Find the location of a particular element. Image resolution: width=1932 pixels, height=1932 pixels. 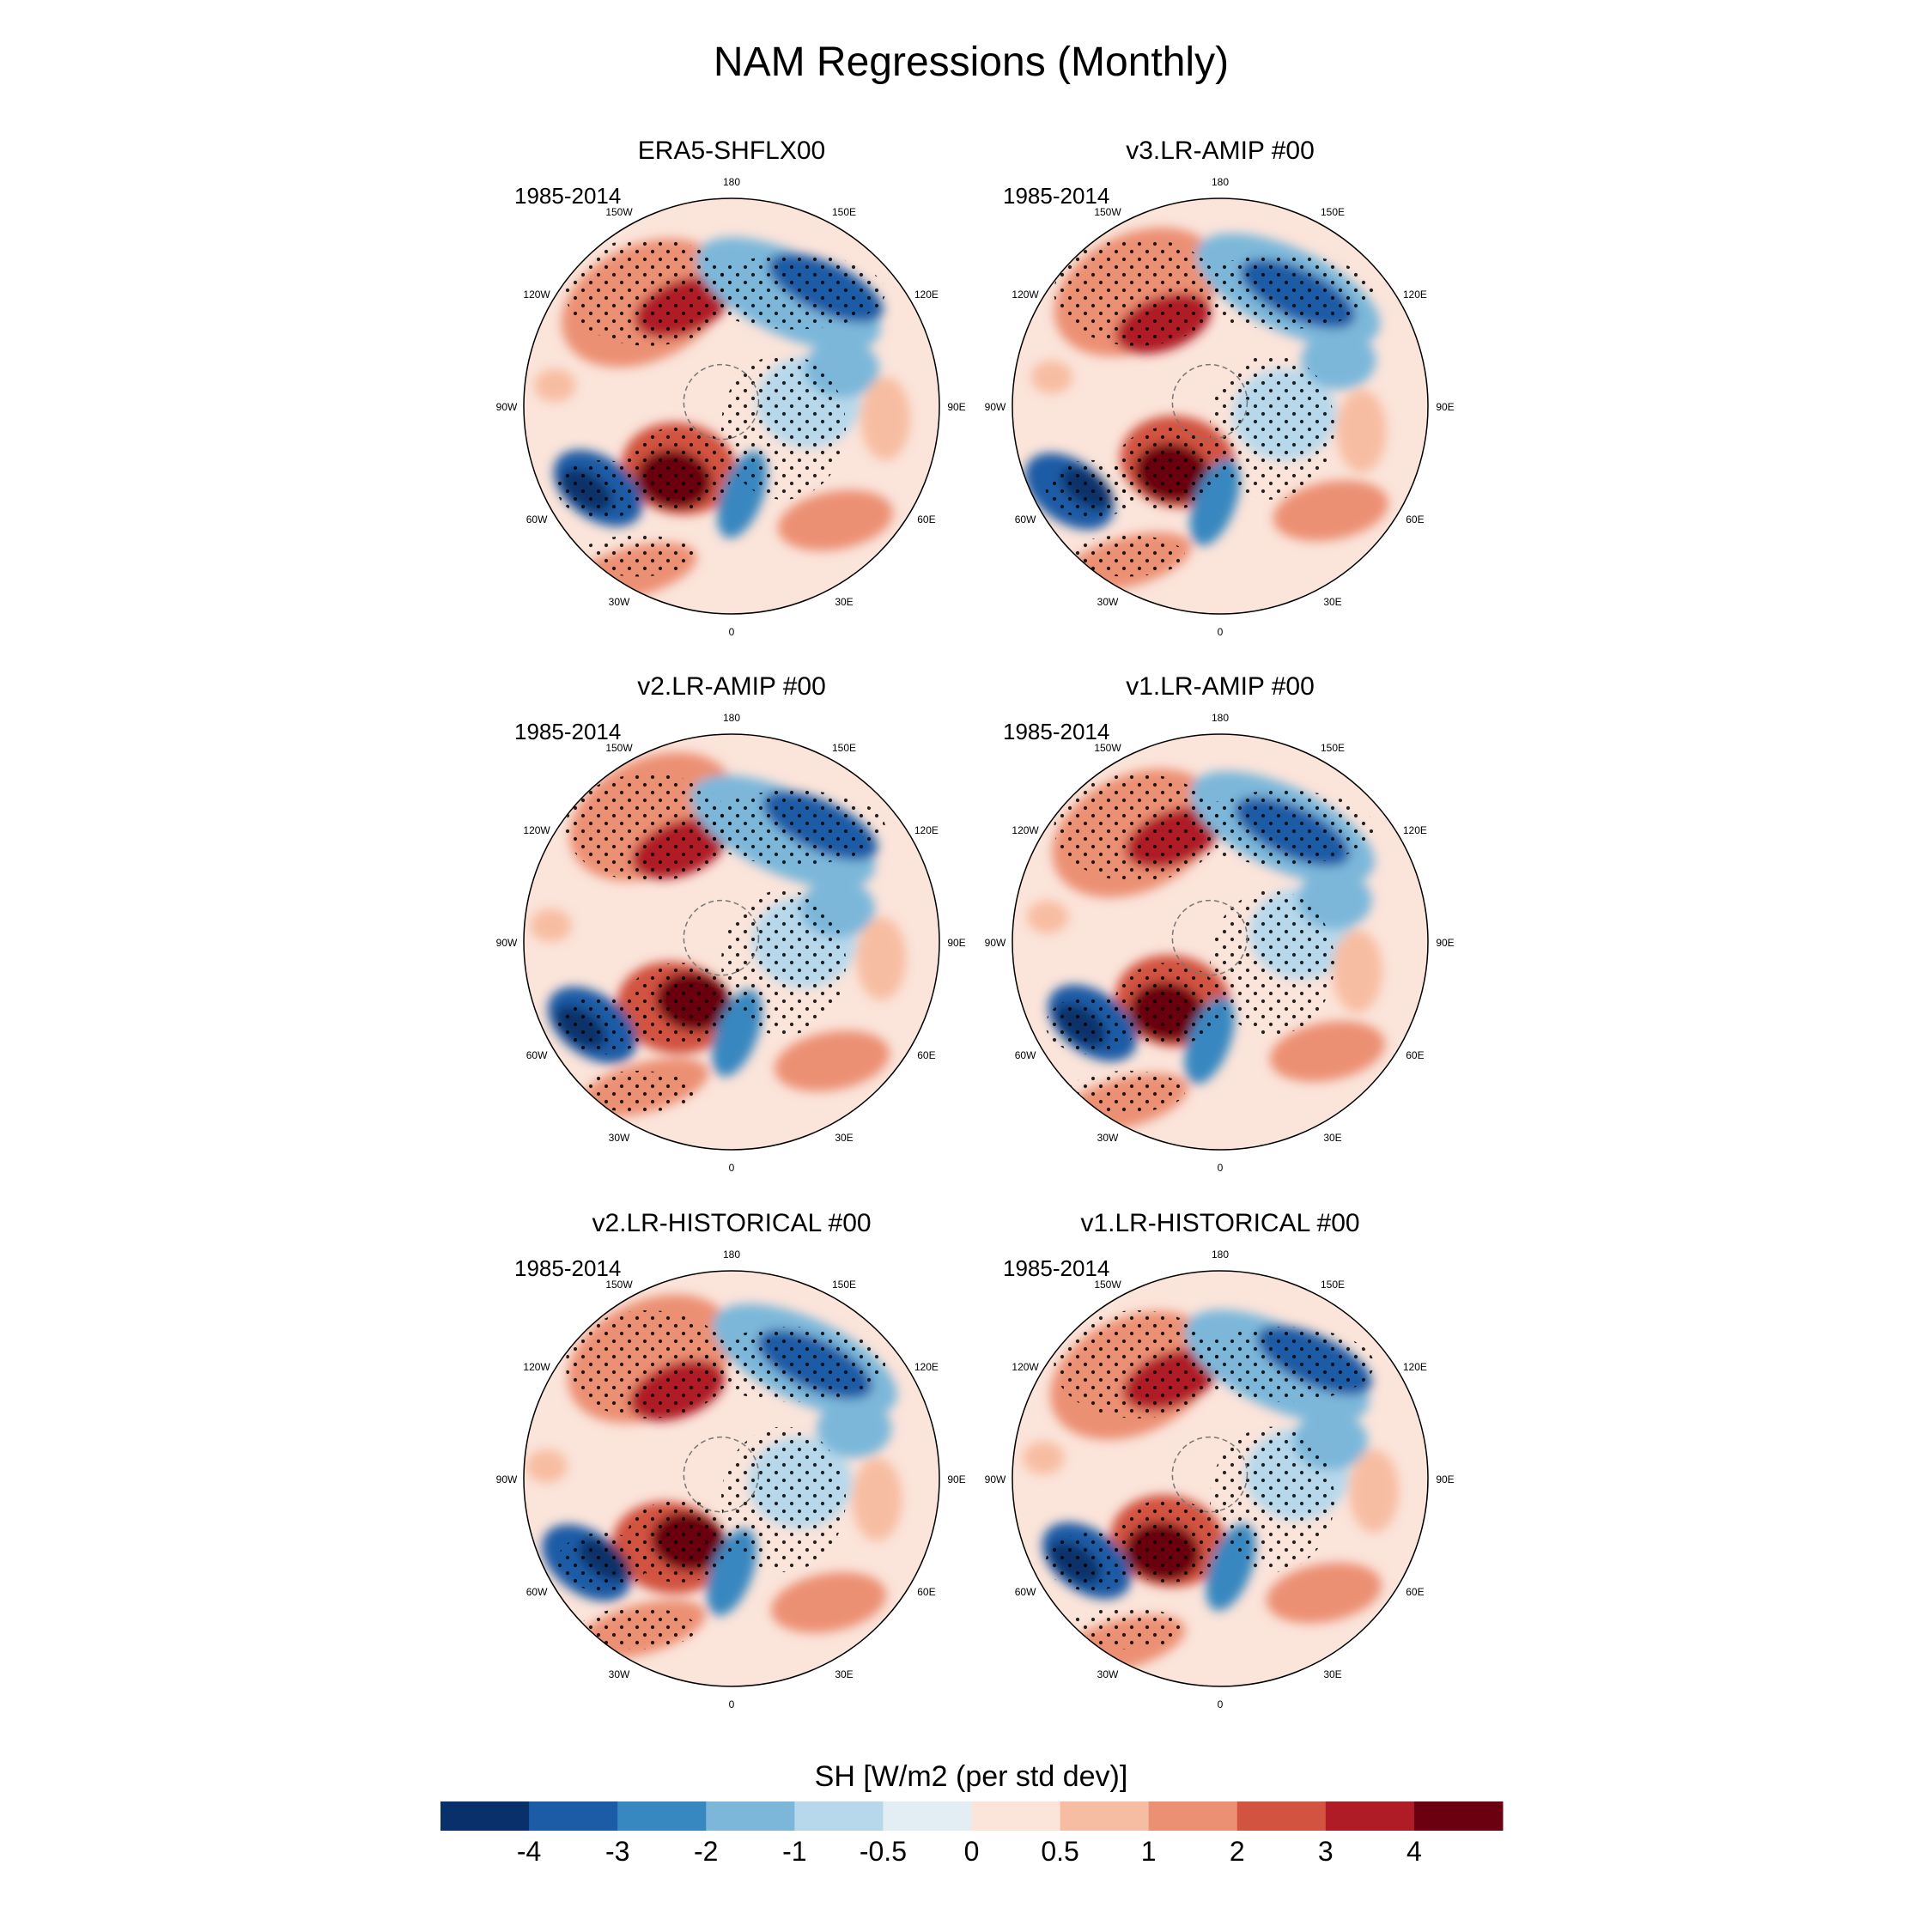

figure-title: NAM Regressions (Monthly) is located at coordinates (972, 62).